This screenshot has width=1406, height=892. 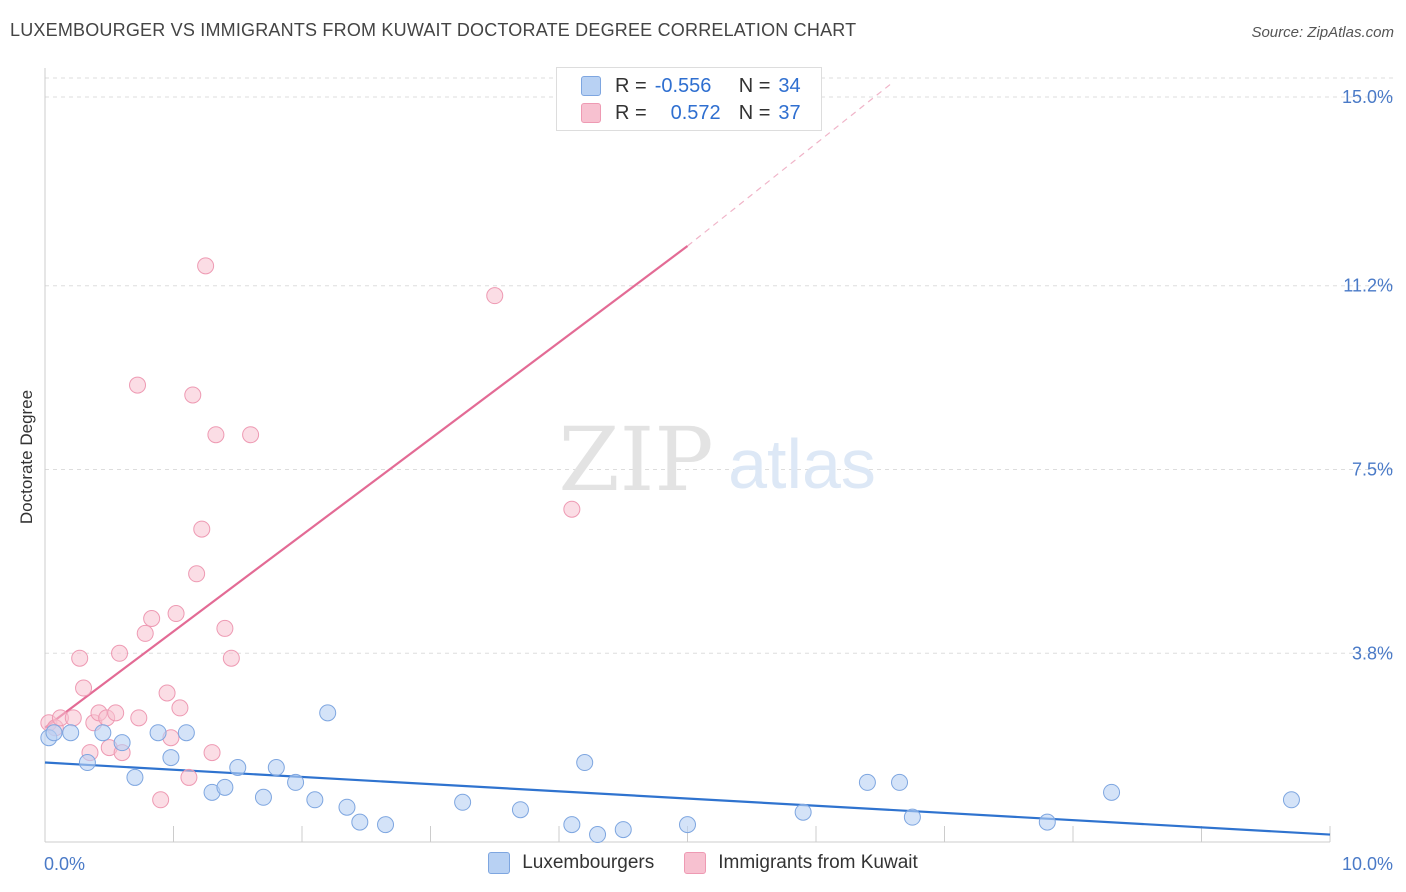 I want to click on watermark-atlas: atlas, so click(x=802, y=464).